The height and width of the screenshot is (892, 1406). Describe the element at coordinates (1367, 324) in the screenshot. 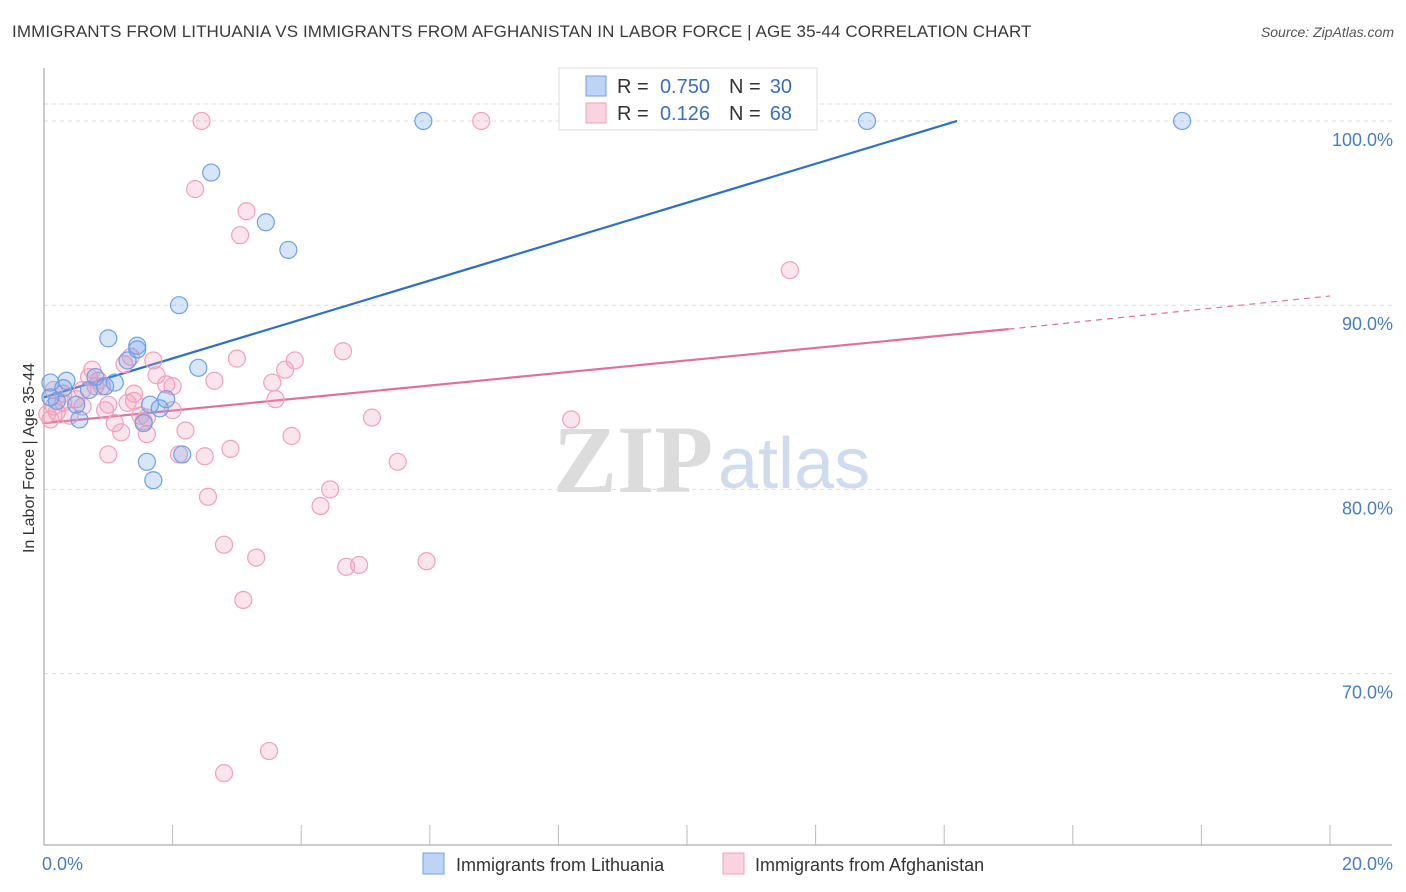

I see `y-tick-label: 90.0%` at that location.